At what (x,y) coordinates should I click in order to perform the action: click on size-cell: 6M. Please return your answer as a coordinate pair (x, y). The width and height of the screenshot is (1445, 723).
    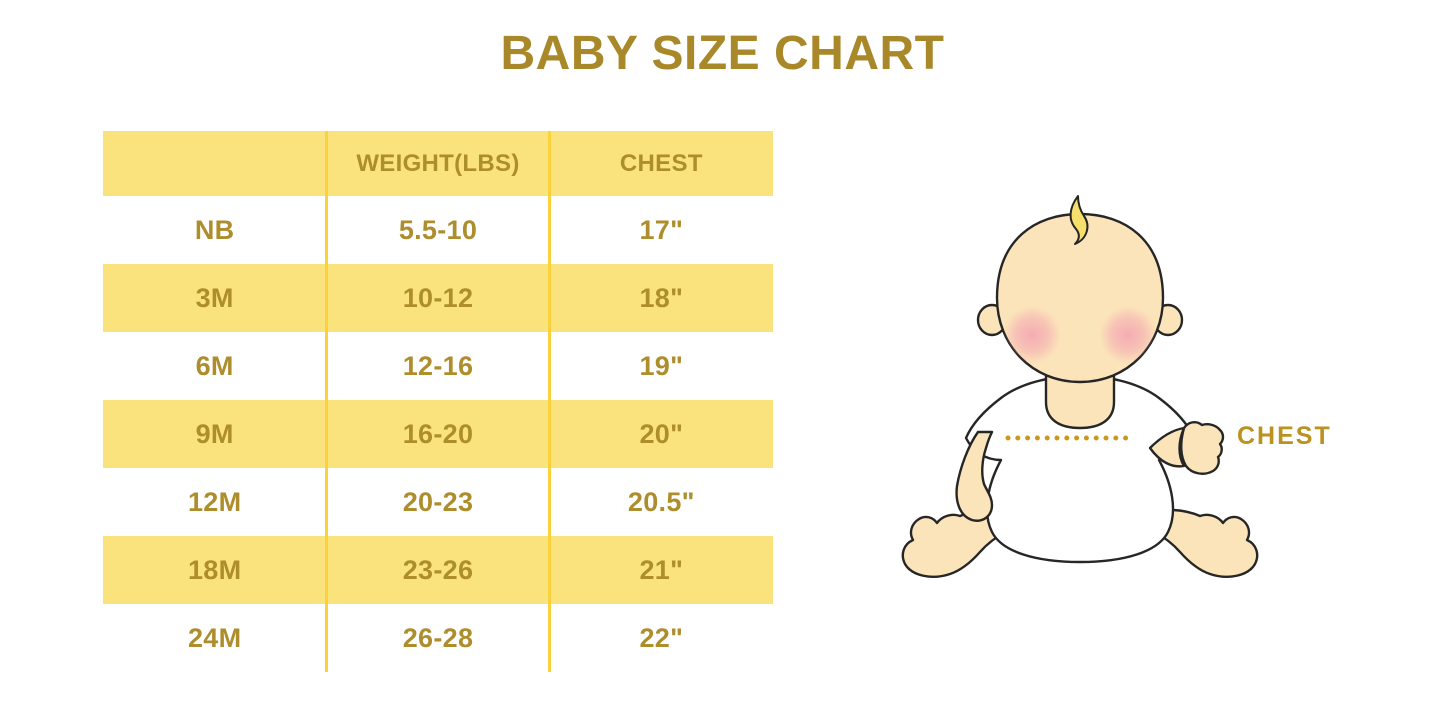
    Looking at the image, I should click on (214, 365).